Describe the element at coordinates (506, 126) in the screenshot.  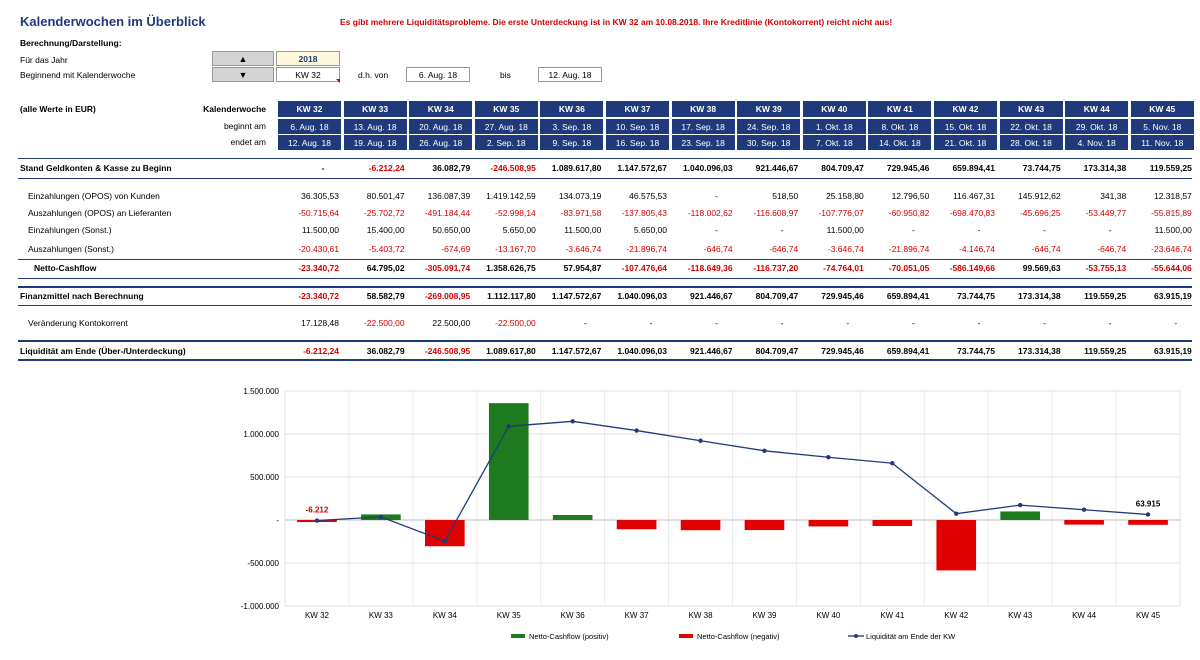
I see `begin-date-cell: 27. Aug. 18` at that location.